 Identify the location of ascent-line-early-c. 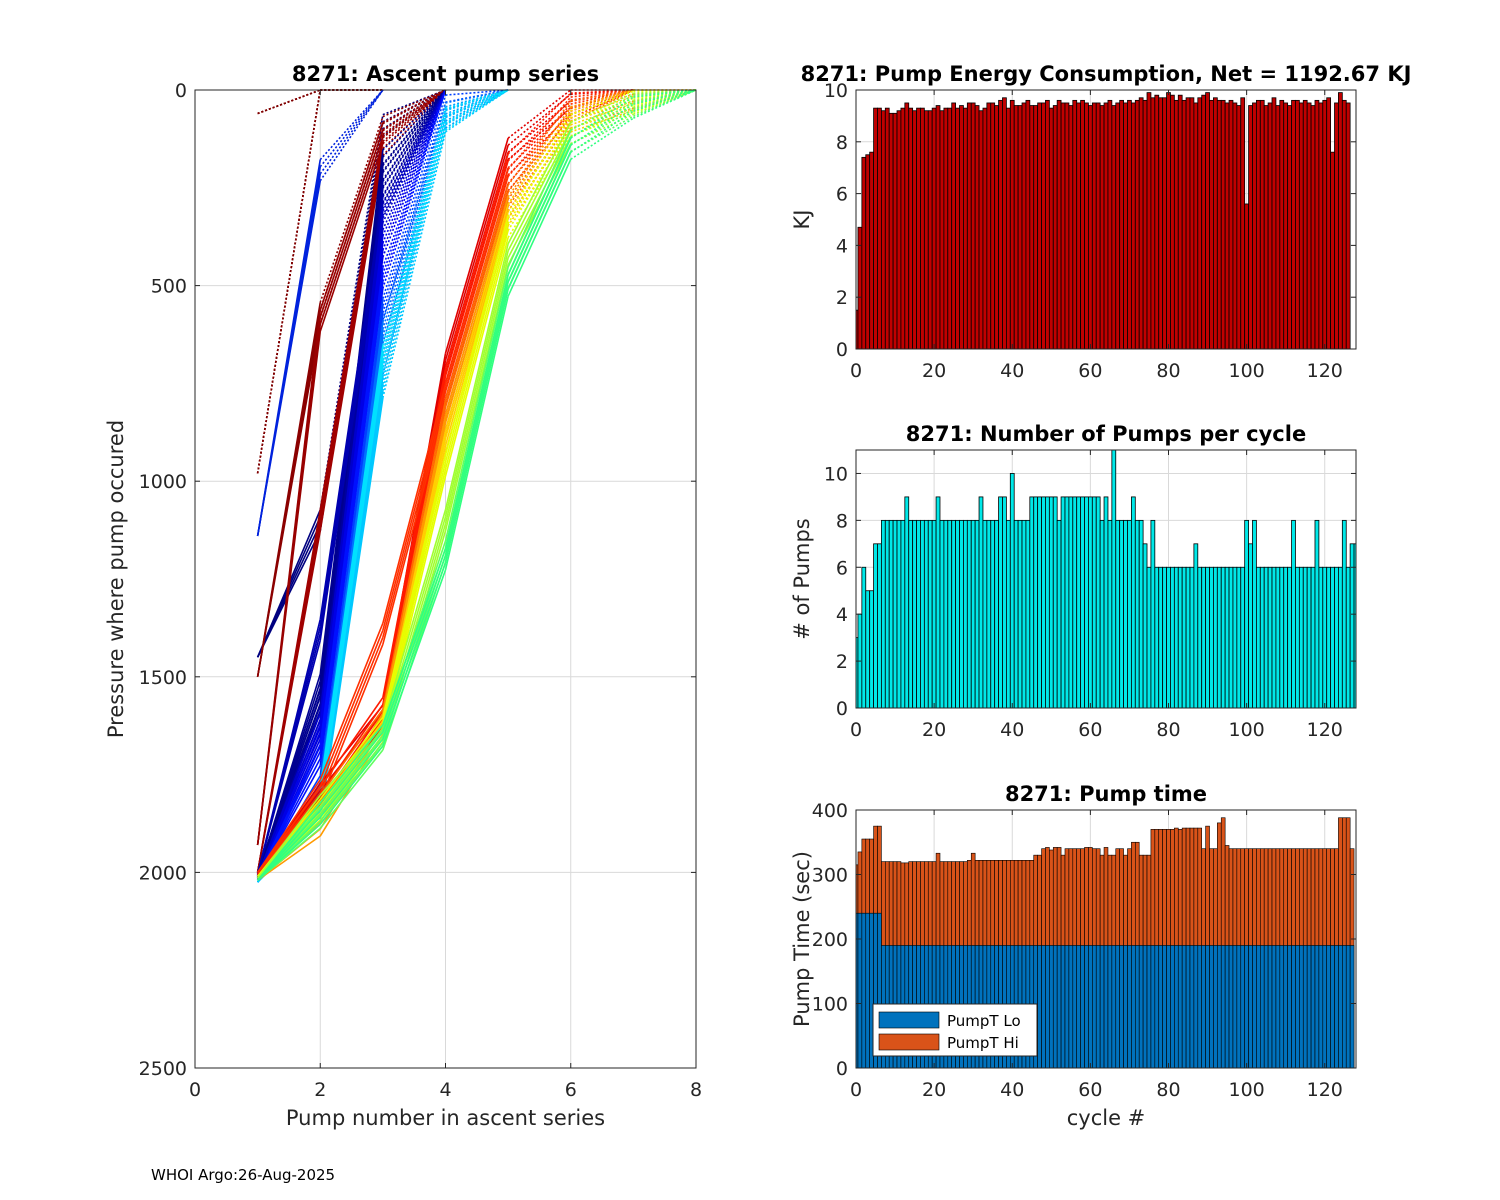
(351, 128).